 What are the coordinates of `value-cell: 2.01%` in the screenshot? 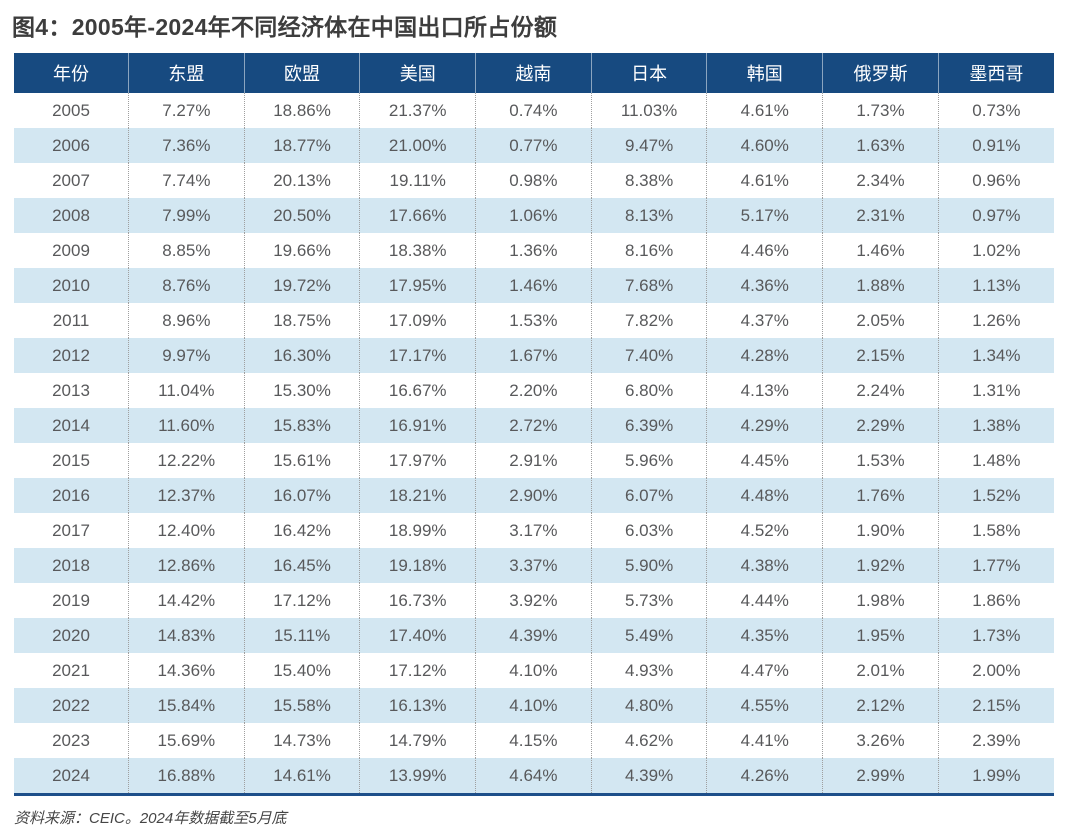 It's located at (880, 670).